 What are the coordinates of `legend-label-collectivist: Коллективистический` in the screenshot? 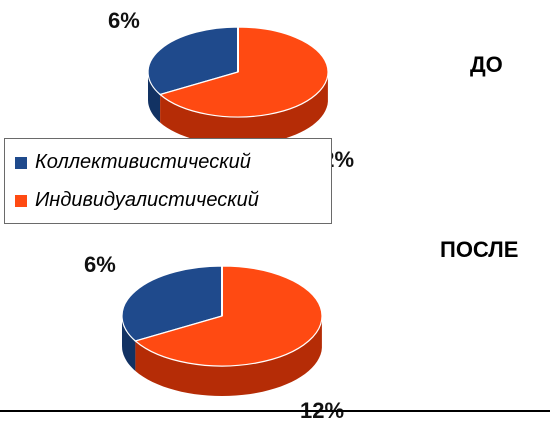 It's located at (143, 162).